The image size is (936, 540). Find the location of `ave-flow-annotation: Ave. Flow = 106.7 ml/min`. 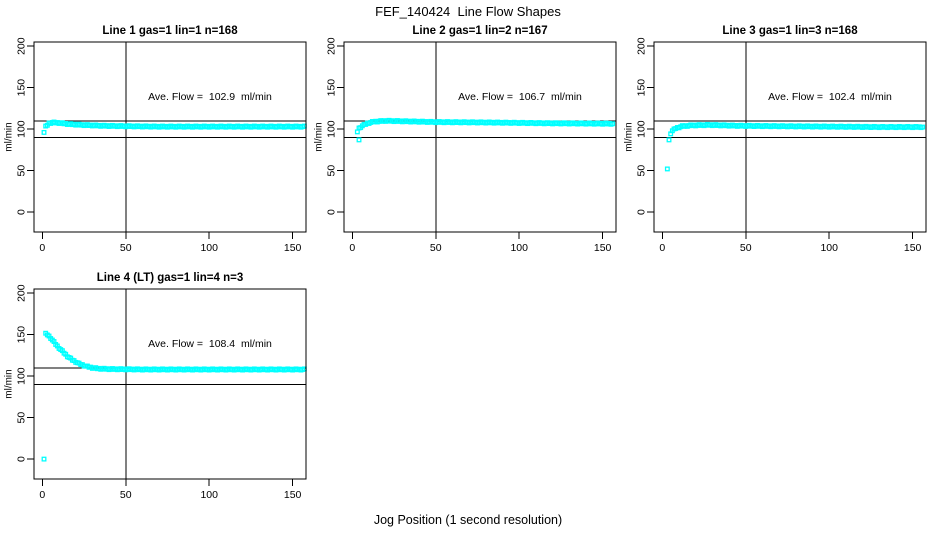

ave-flow-annotation: Ave. Flow = 106.7 ml/min is located at coordinates (520, 97).